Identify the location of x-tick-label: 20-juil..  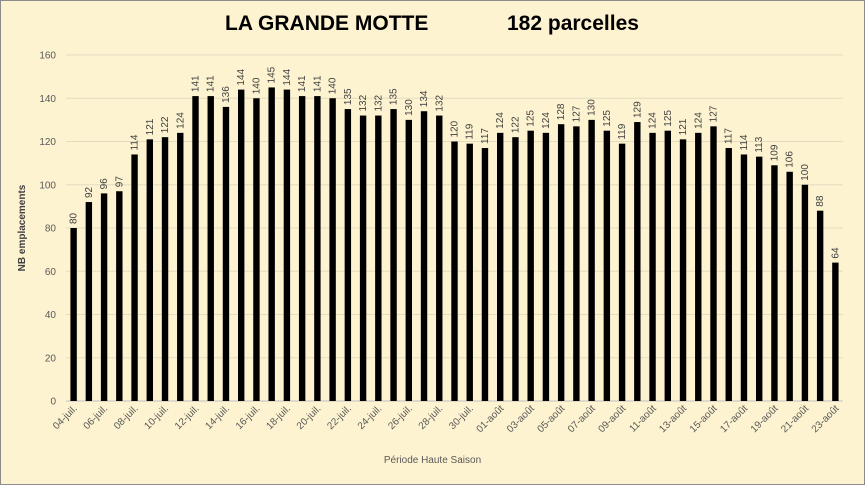
(309, 417).